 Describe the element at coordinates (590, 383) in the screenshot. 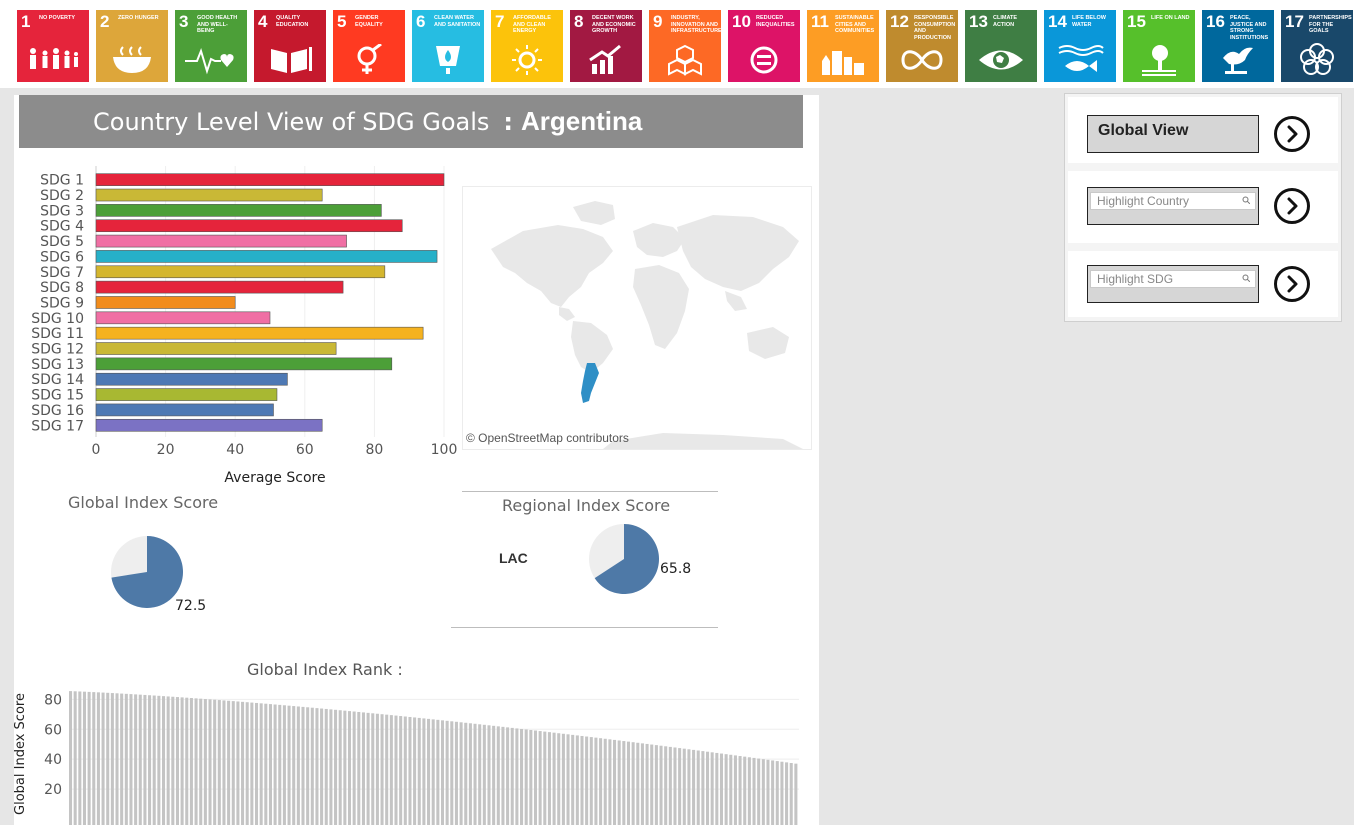

I see `argentina-highlight` at that location.